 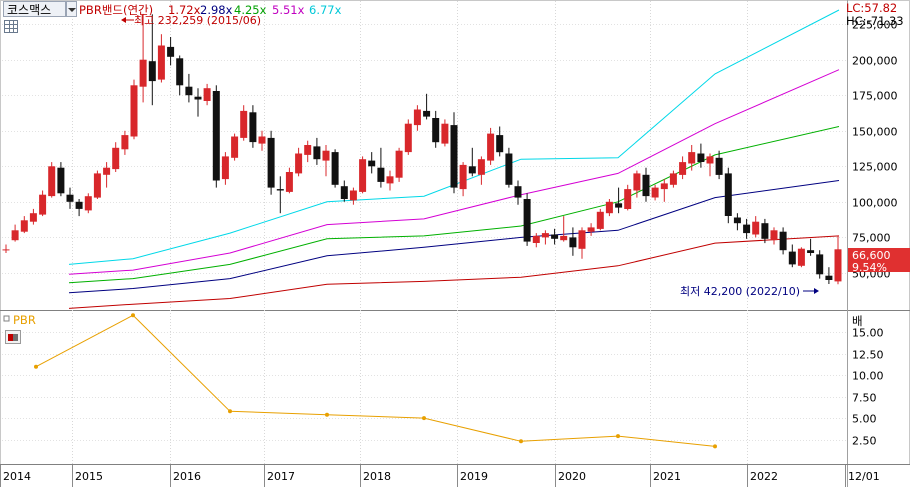 I want to click on band-legend-5: 6.77x, so click(x=325, y=10).